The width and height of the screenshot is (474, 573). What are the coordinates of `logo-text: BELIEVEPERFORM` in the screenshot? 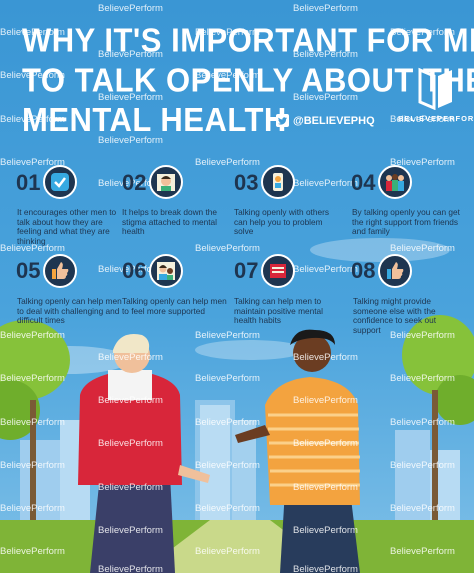 It's located at (436, 118).